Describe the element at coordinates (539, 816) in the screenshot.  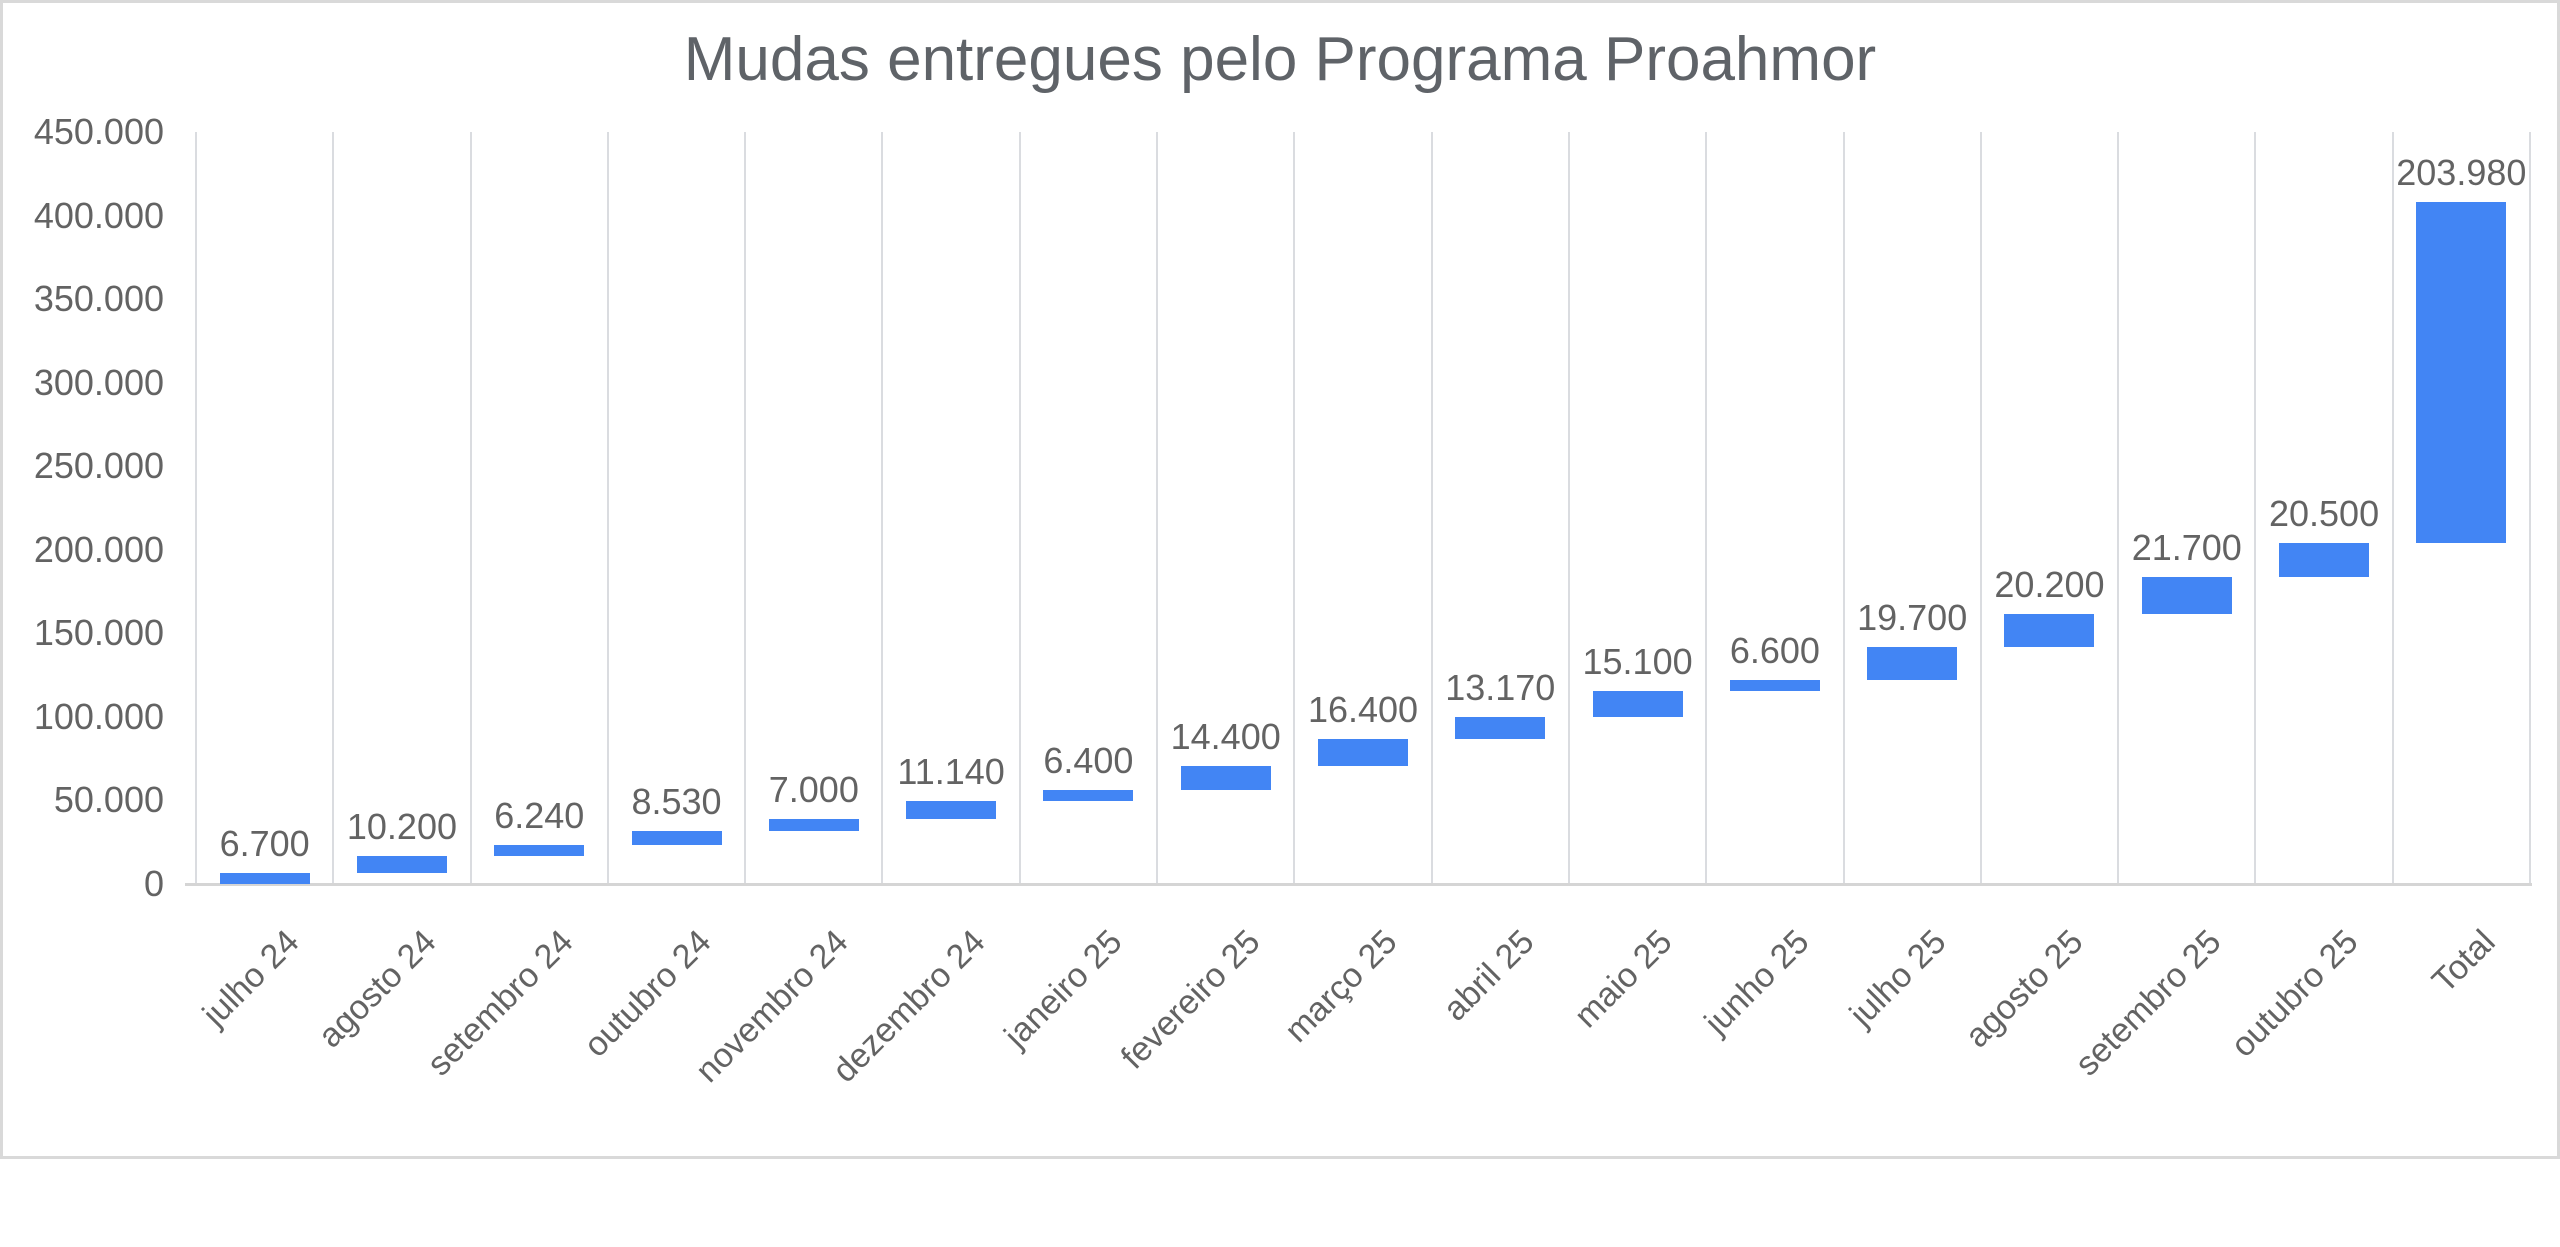
I see `bar-value-label: 6.240` at that location.